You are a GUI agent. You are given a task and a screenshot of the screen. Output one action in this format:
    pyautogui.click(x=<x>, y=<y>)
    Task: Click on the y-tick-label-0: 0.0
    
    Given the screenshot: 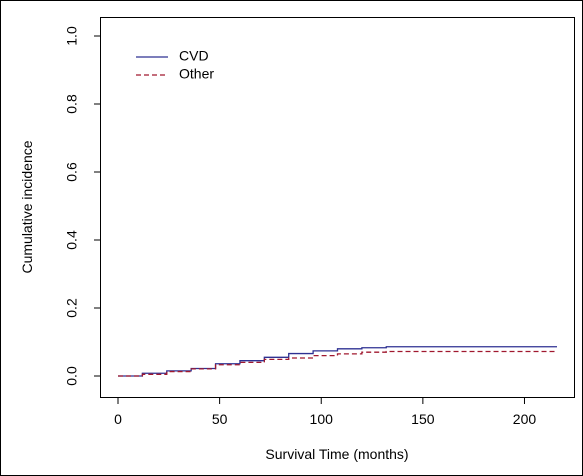 What is the action you would take?
    pyautogui.click(x=72, y=376)
    